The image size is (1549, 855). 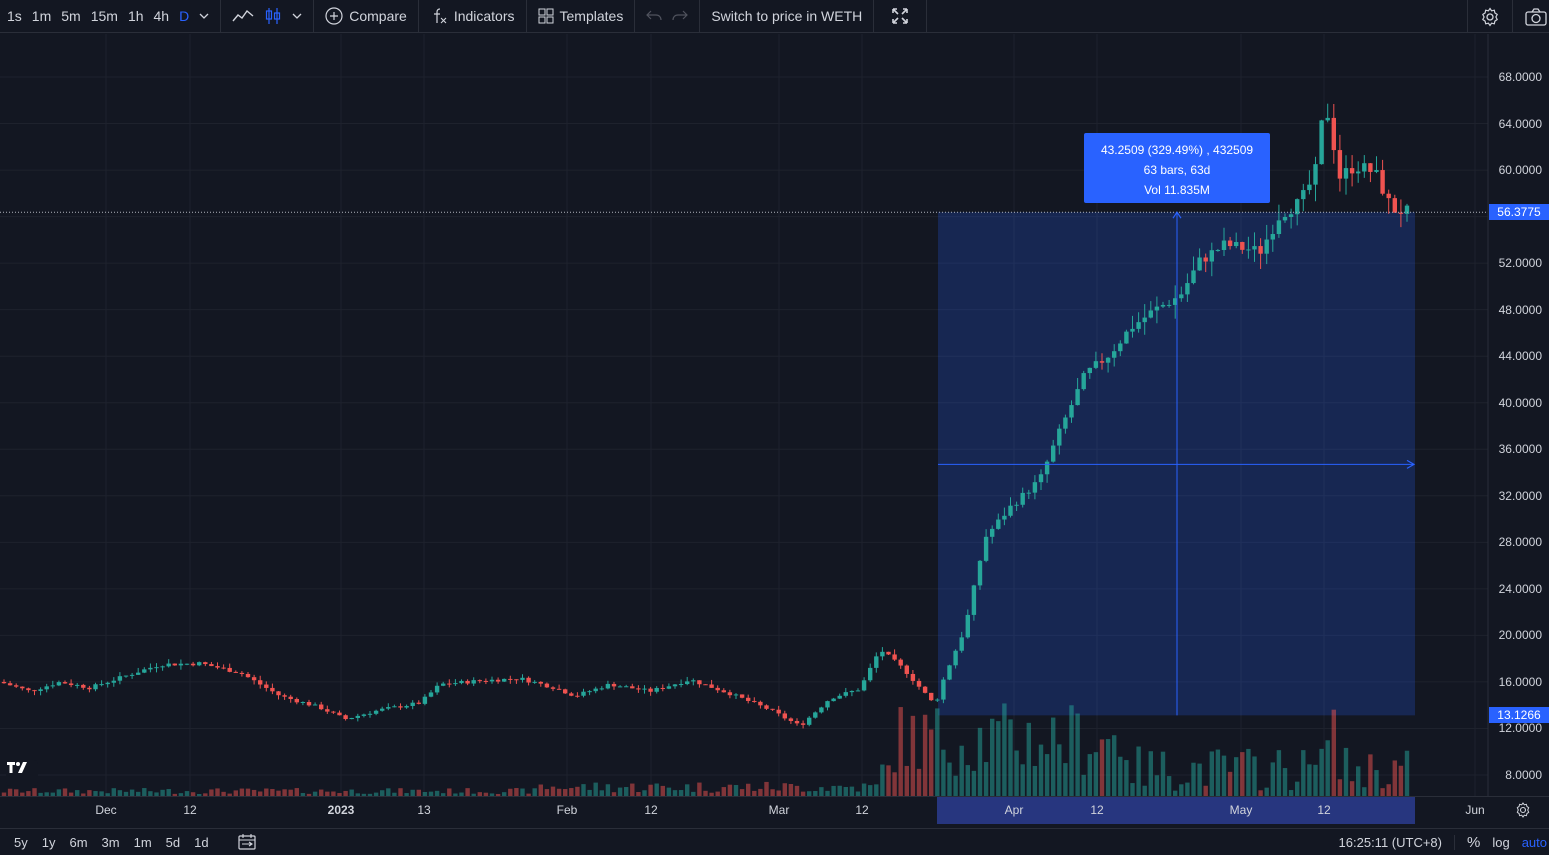 What do you see at coordinates (900, 16) in the screenshot?
I see `fullscreen-icon` at bounding box center [900, 16].